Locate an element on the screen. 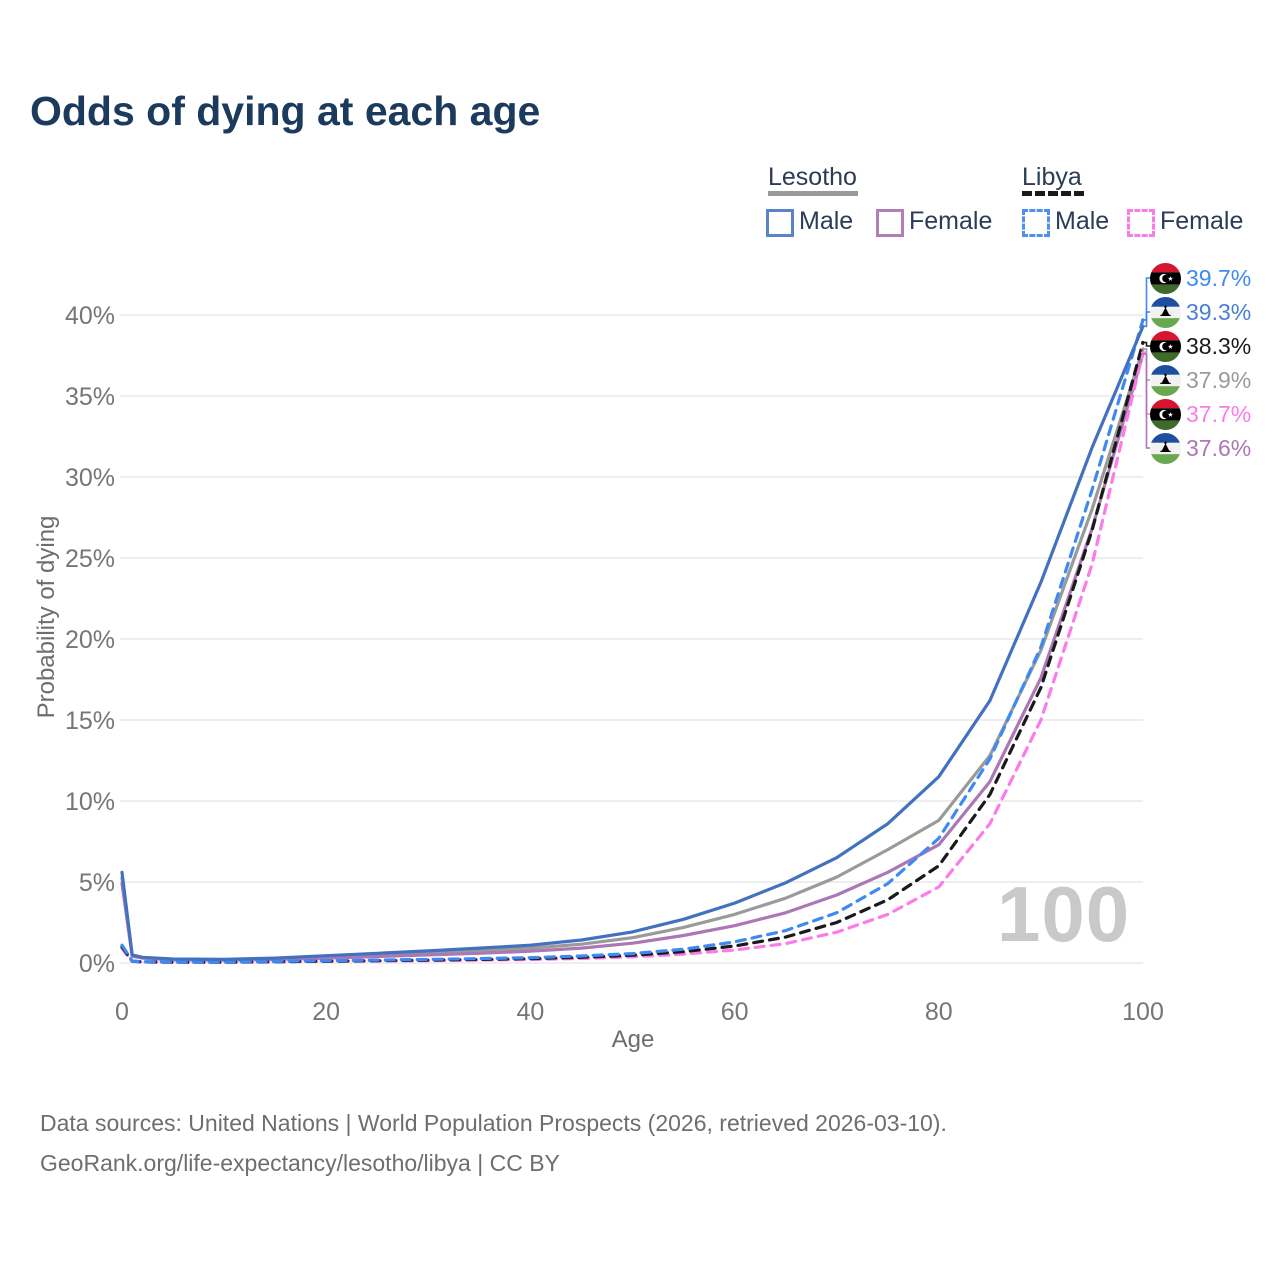 The height and width of the screenshot is (1280, 1280). y-tick-label: 40% is located at coordinates (90, 316).